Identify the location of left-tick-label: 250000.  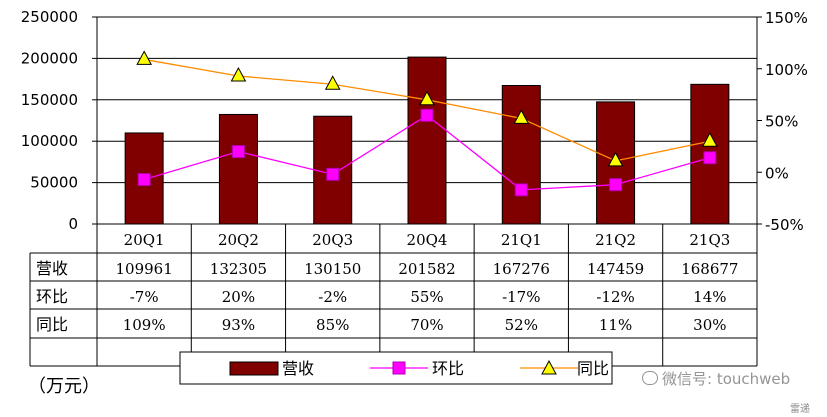
(49, 17).